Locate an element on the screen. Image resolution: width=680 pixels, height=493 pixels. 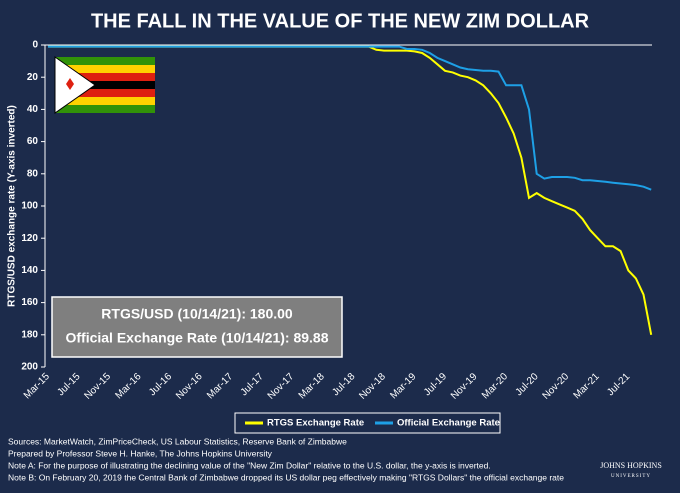
y-tick-label: 80 is located at coordinates (33, 173).